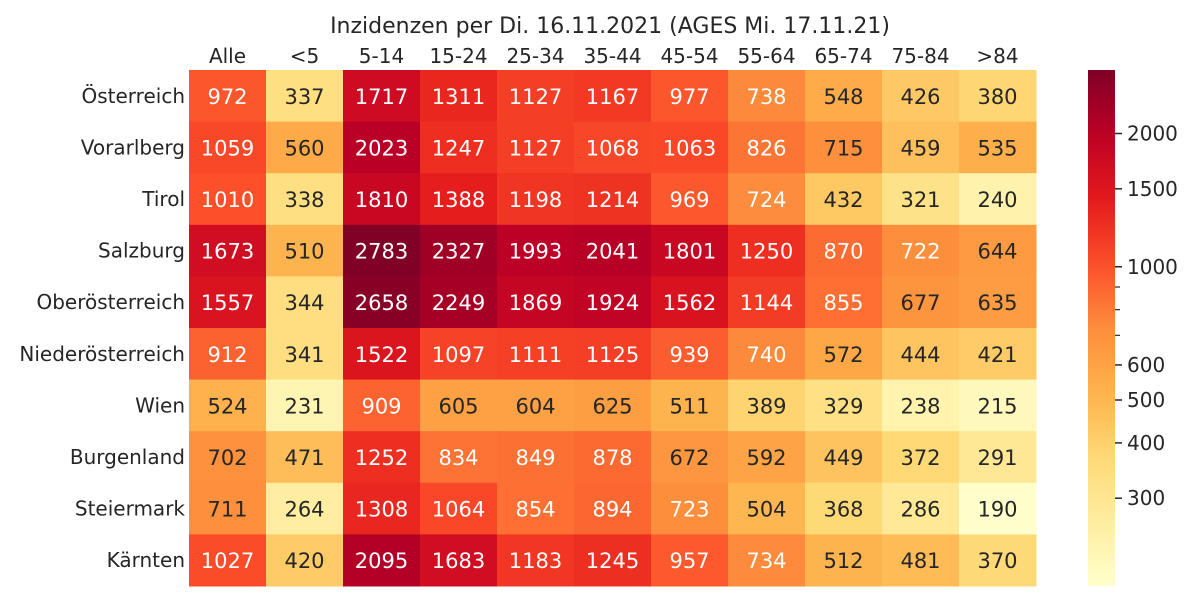 The image size is (1200, 602). I want to click on cell-value: 372, so click(920, 458).